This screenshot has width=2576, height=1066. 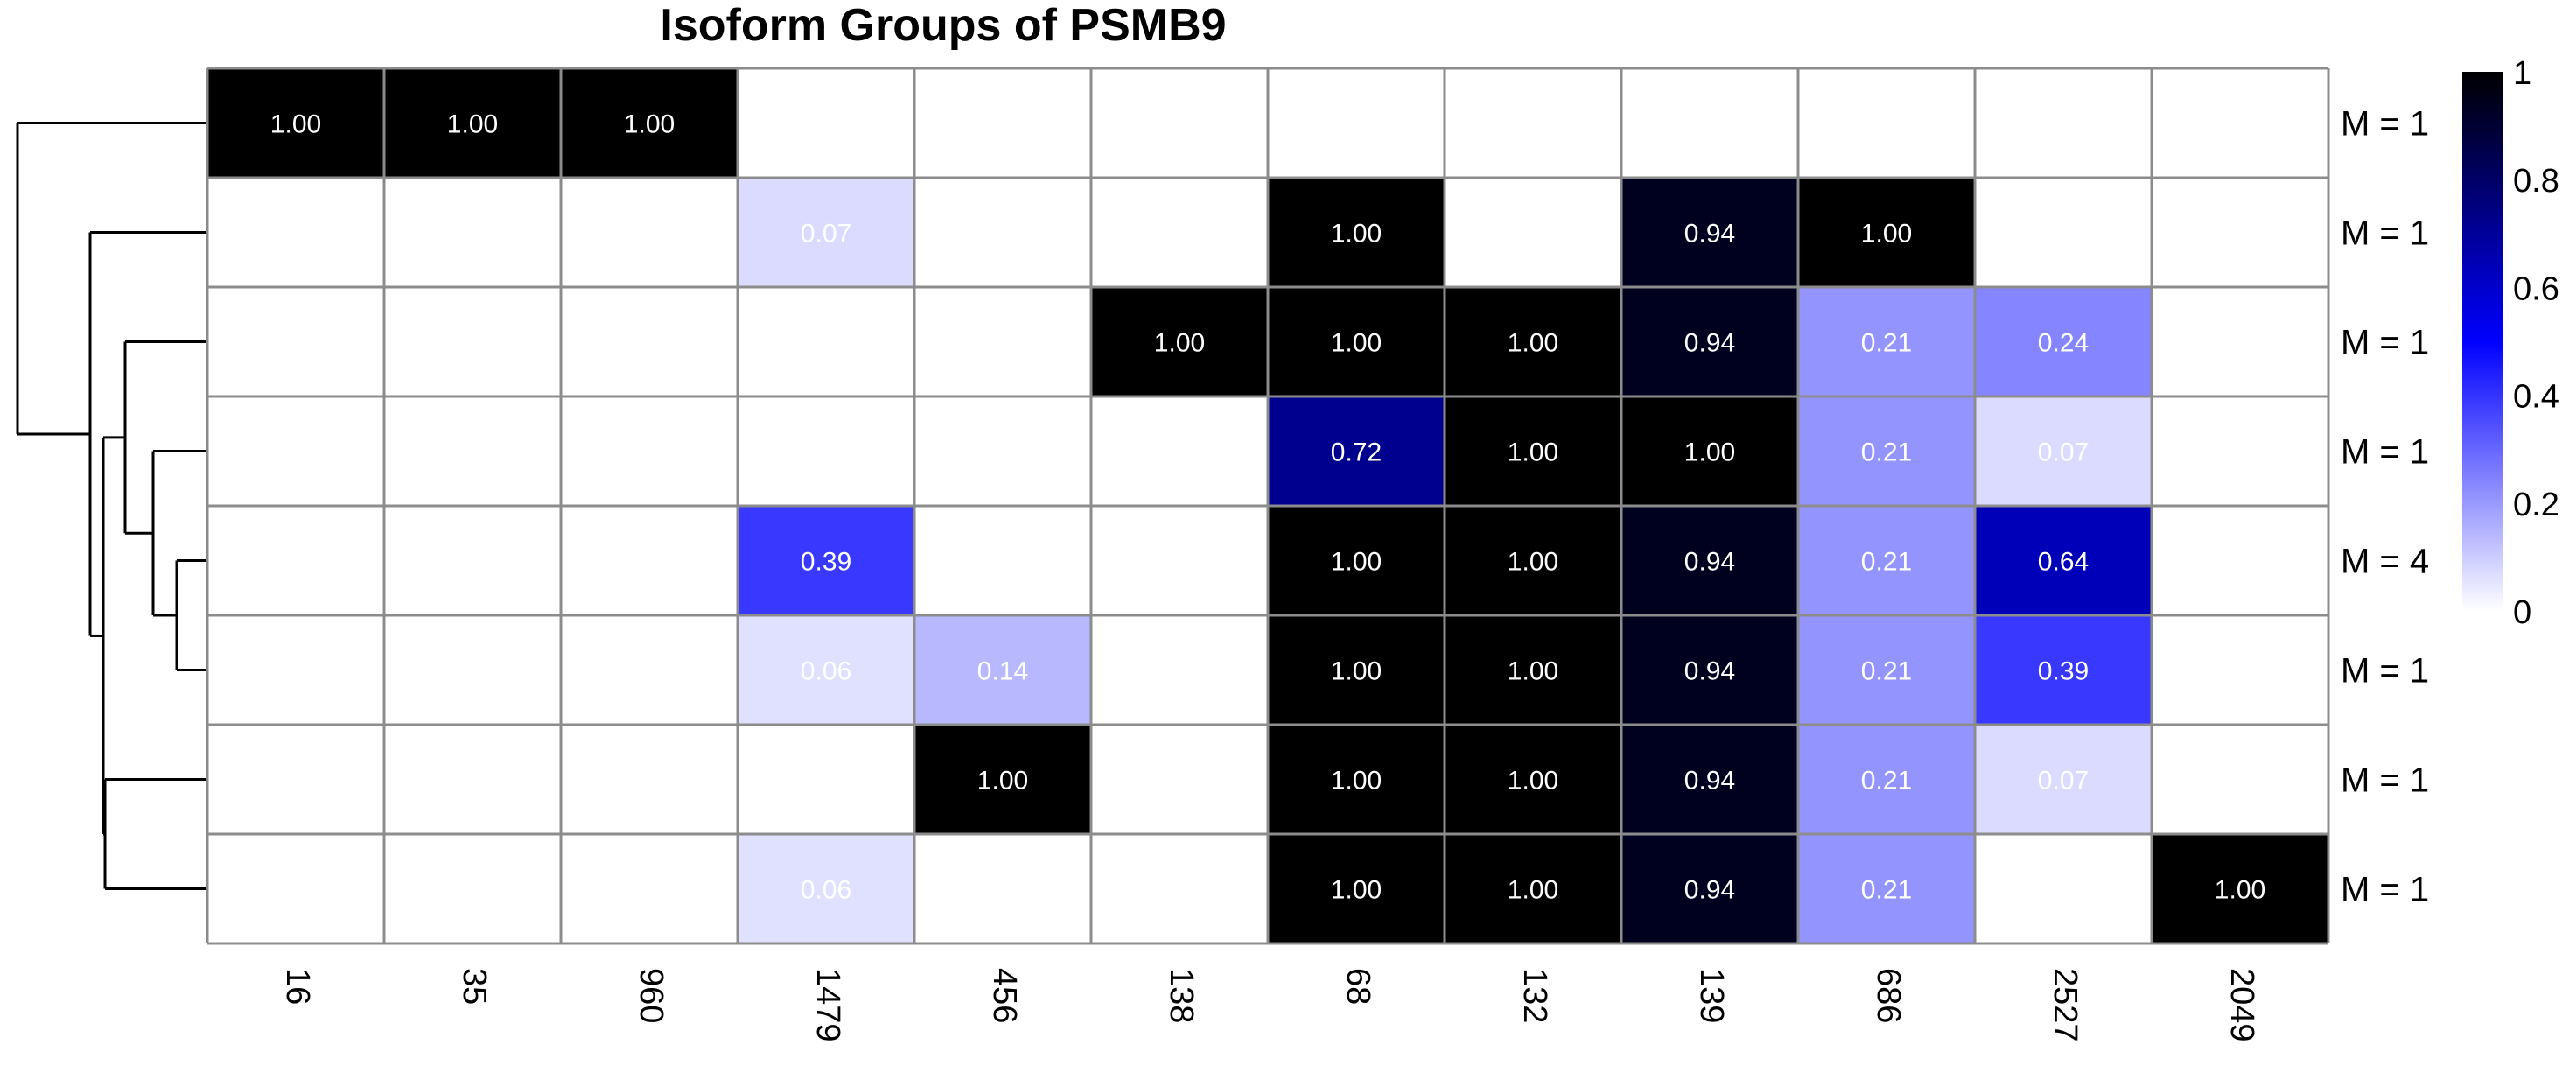 I want to click on column-label: 132, so click(x=1534, y=995).